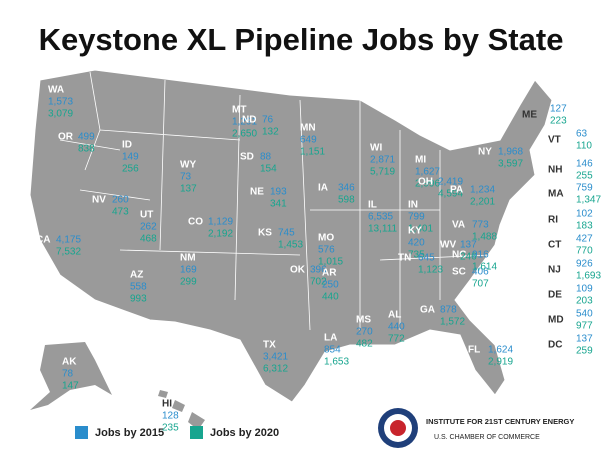  Describe the element at coordinates (500, 421) in the screenshot. I see `footer-line1: INSTITUTE FOR 21ST CENTURY ENERGY` at that location.